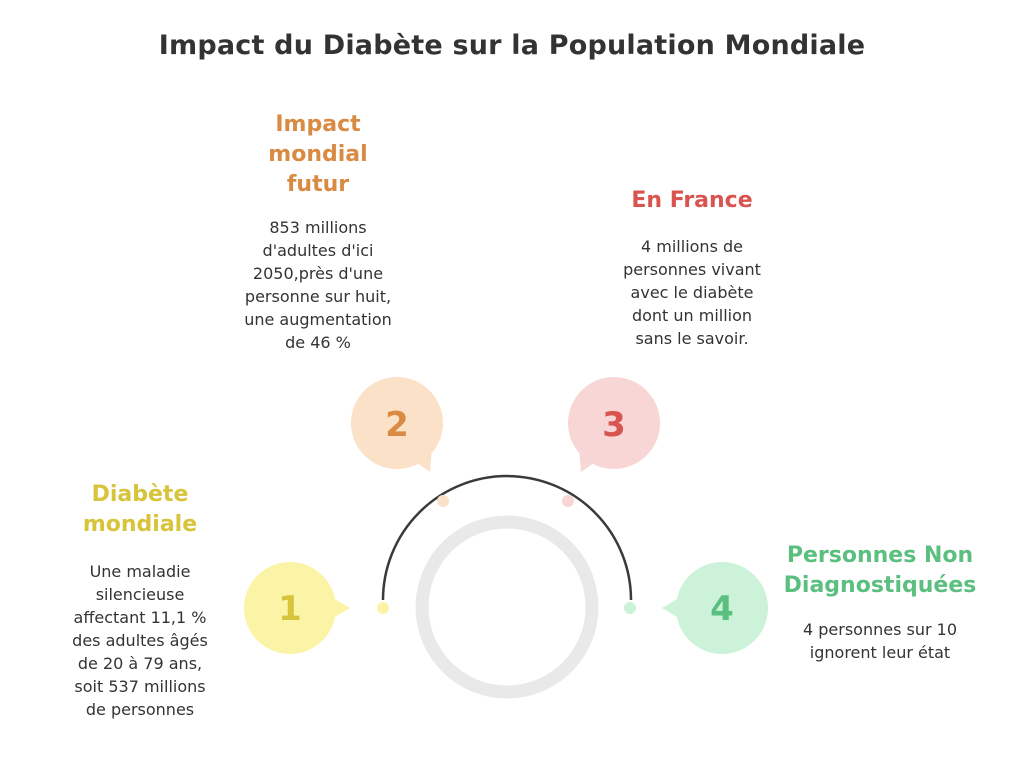 This screenshot has height=768, width=1024. I want to click on step-3-desc-line: personnes vivant, so click(692, 269).